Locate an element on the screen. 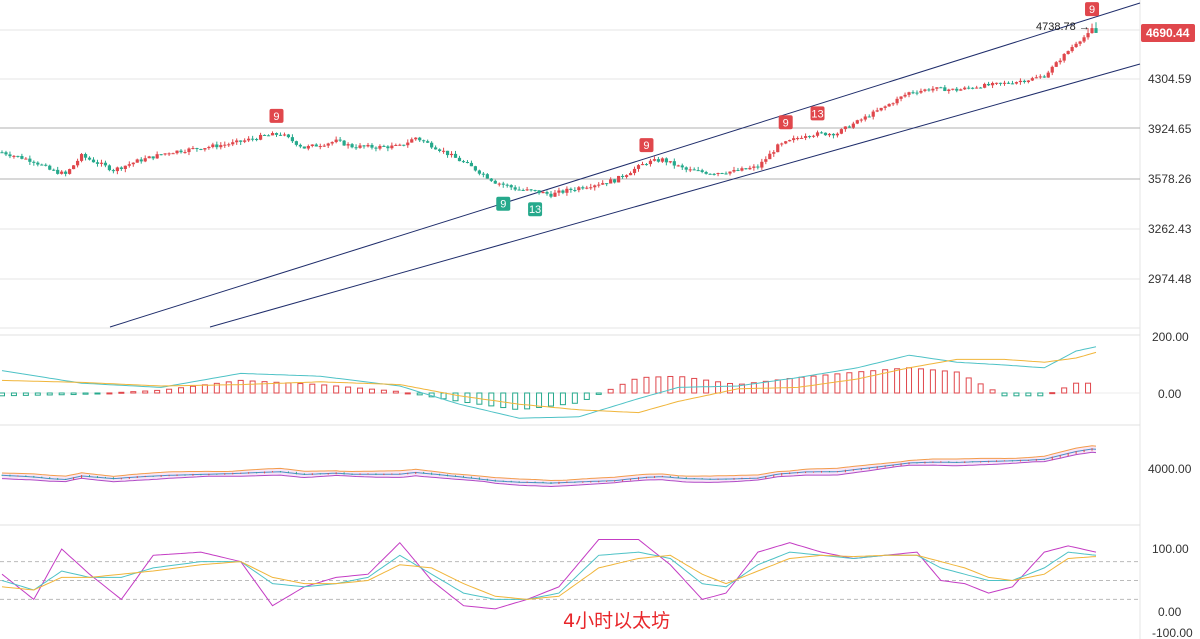 The height and width of the screenshot is (639, 1200). high-annotation: 4738.78 → is located at coordinates (1063, 27).